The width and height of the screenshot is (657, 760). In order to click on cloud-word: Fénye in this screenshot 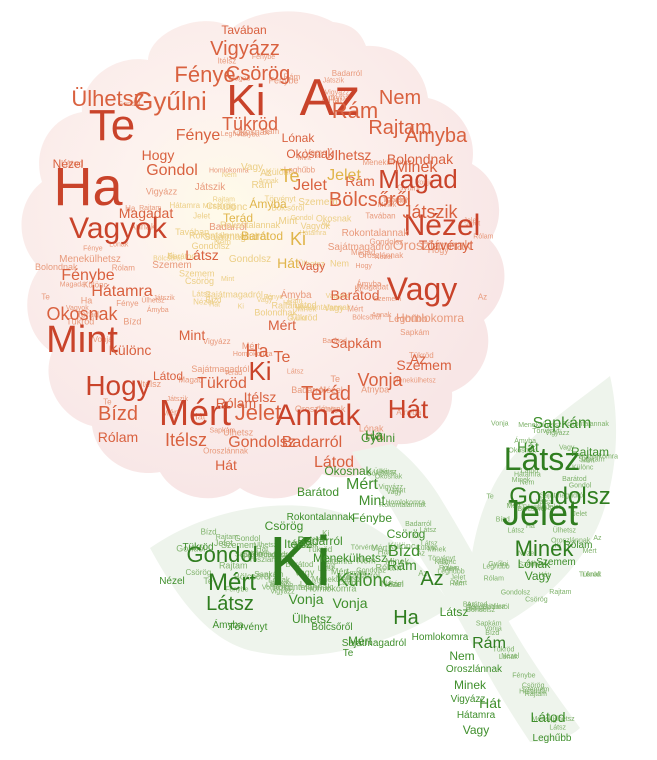, I will do `click(204, 74)`.